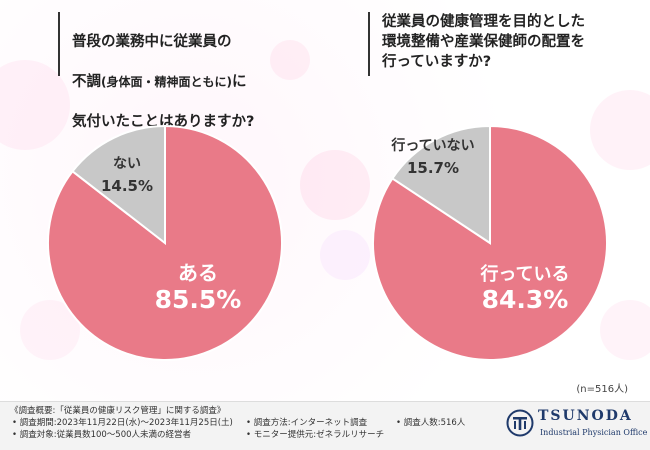 The height and width of the screenshot is (450, 650). Describe the element at coordinates (198, 273) in the screenshot. I see `slice-label: ある` at that location.